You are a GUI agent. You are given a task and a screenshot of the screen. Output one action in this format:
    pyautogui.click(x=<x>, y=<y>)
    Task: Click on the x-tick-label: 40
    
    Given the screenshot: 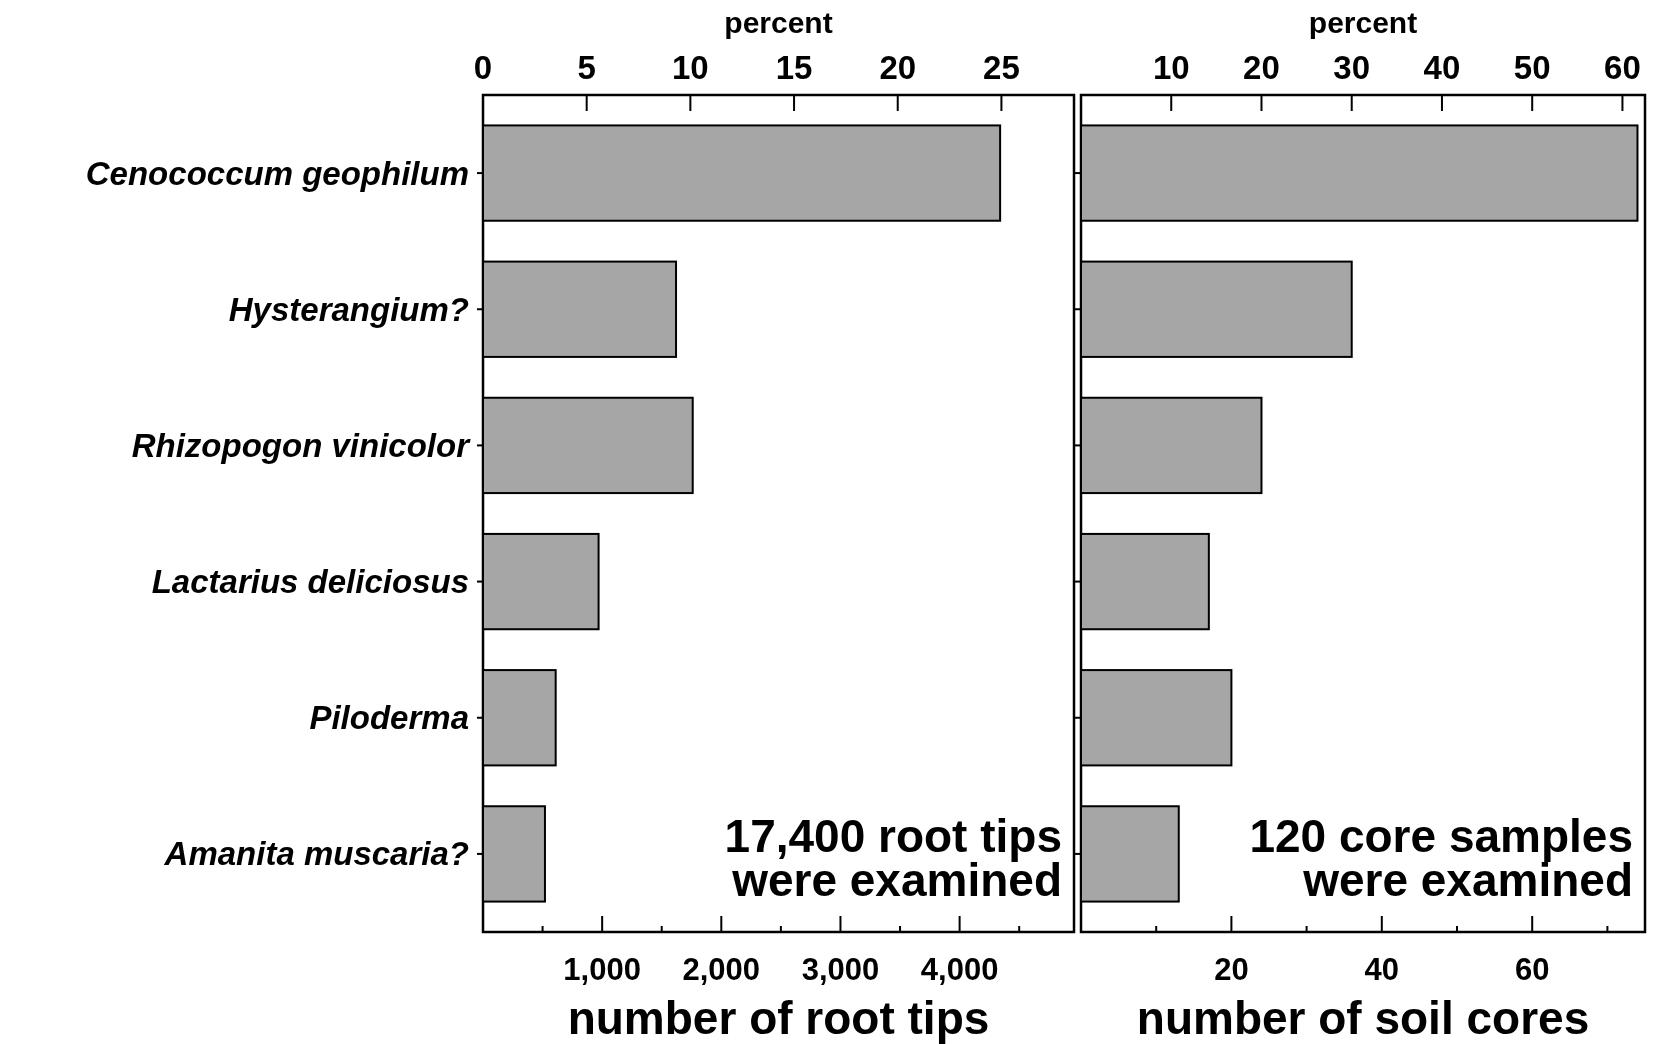 What is the action you would take?
    pyautogui.click(x=1382, y=969)
    